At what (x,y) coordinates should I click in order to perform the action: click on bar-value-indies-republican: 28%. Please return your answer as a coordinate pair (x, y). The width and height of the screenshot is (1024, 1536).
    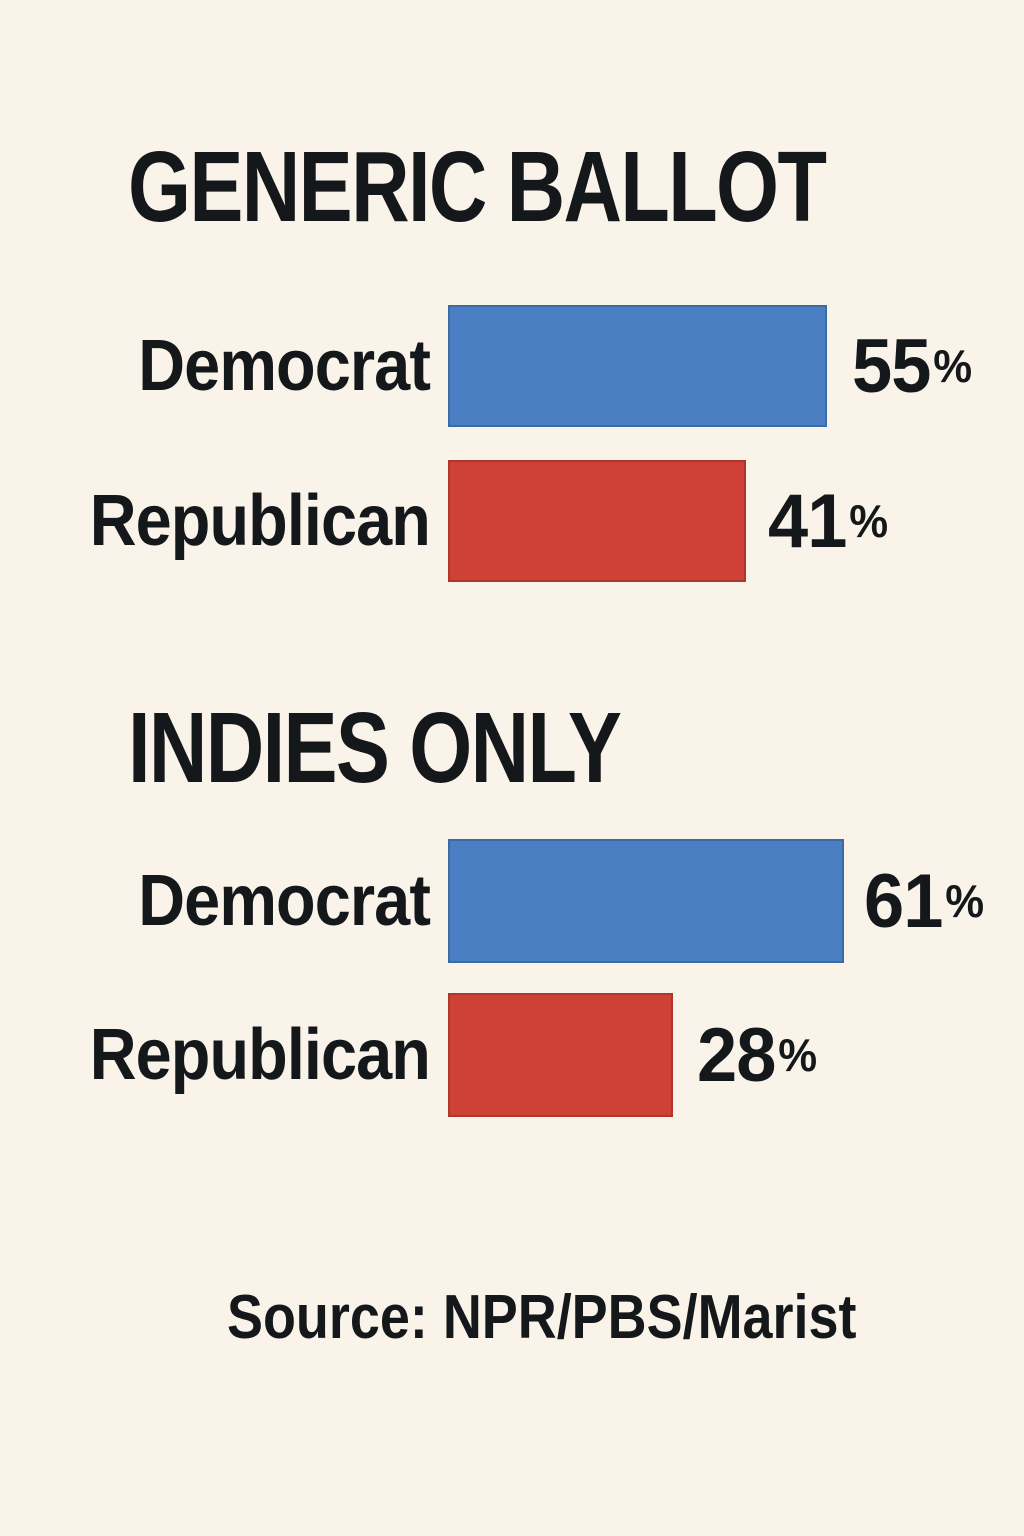
    Looking at the image, I should click on (757, 1055).